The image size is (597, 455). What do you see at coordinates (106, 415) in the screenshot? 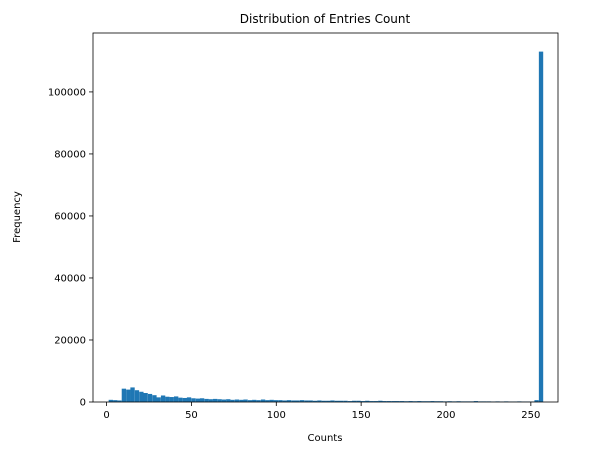
I see `x-tick-label: 0` at bounding box center [106, 415].